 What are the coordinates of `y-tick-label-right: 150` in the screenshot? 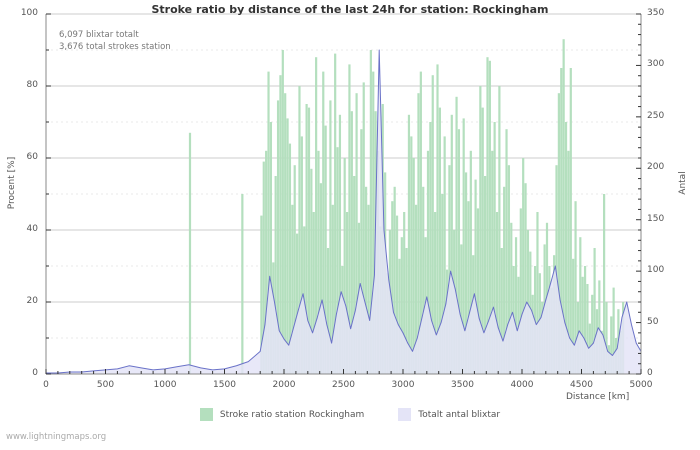 It's located at (656, 218).